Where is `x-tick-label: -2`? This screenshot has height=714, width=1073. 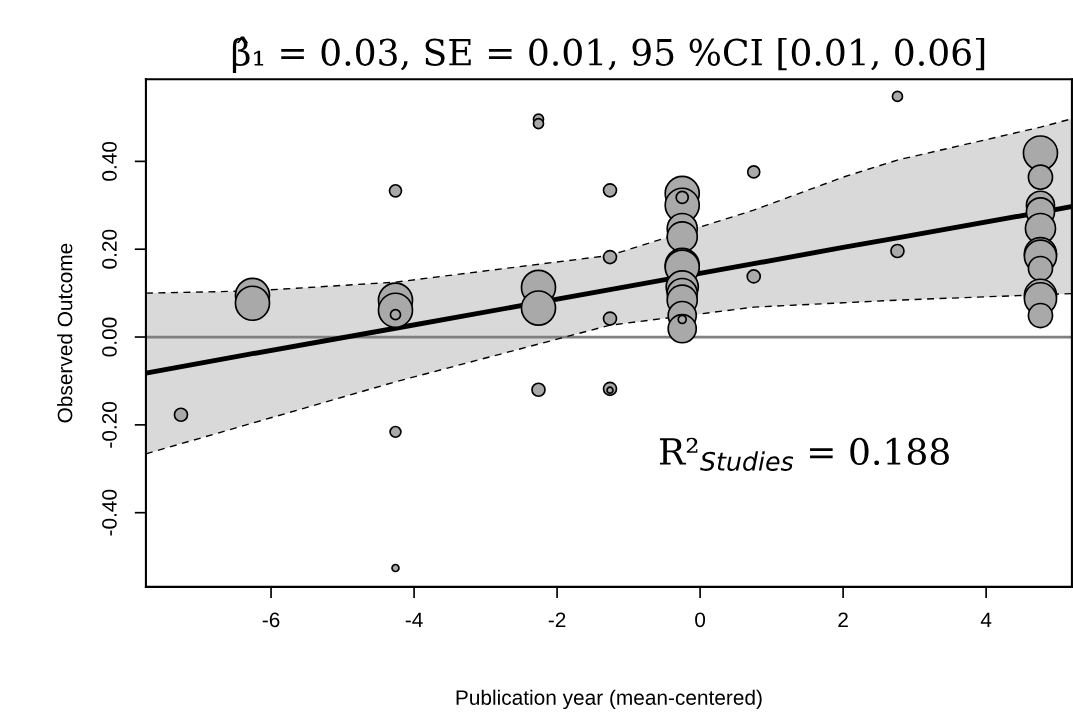
x-tick-label: -2 is located at coordinates (557, 620).